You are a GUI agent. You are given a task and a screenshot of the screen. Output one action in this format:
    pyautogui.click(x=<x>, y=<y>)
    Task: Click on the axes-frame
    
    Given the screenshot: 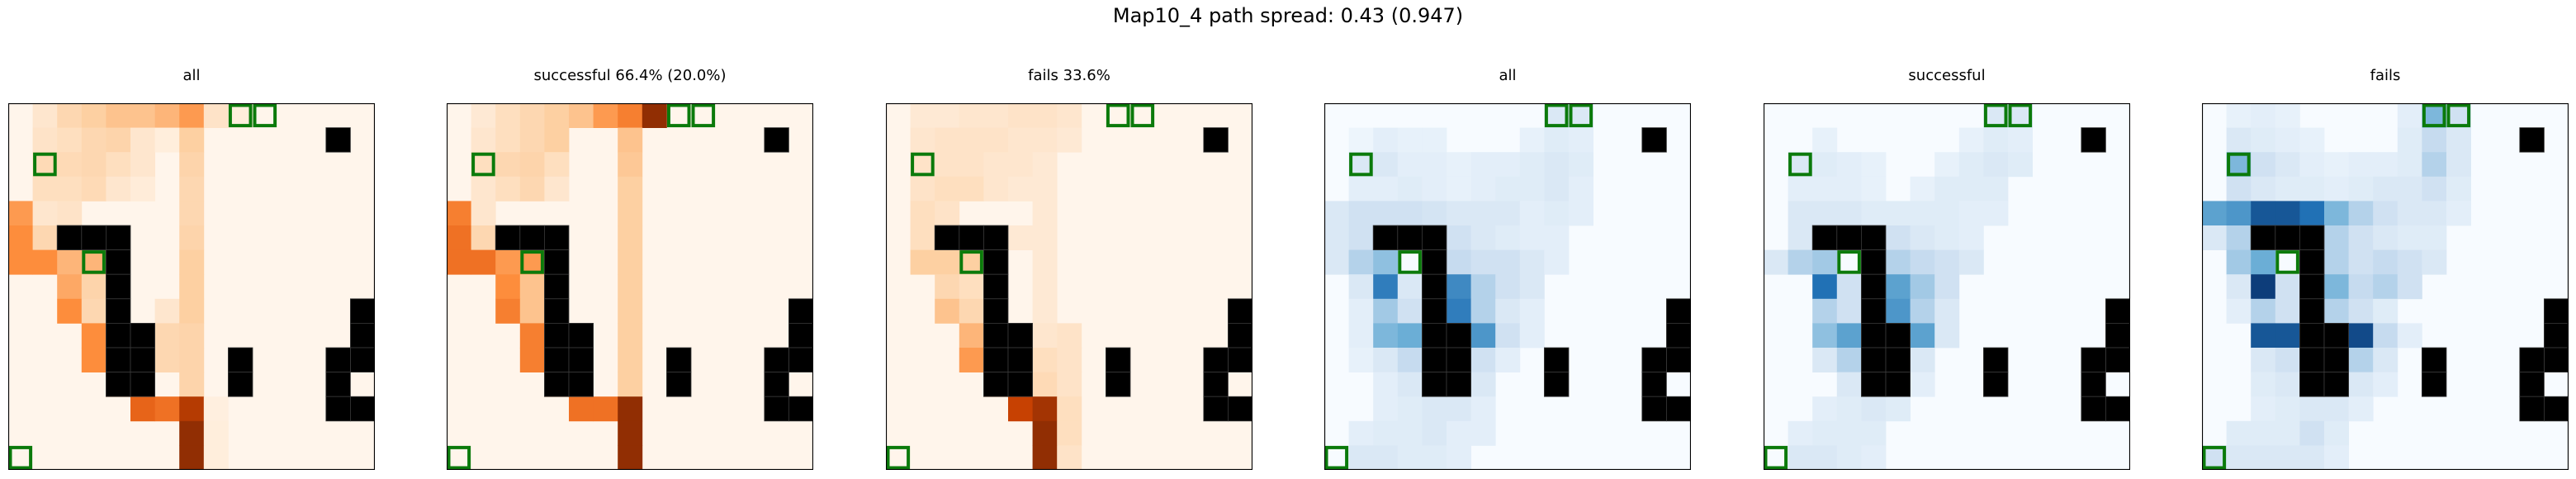 What is the action you would take?
    pyautogui.click(x=1947, y=287)
    